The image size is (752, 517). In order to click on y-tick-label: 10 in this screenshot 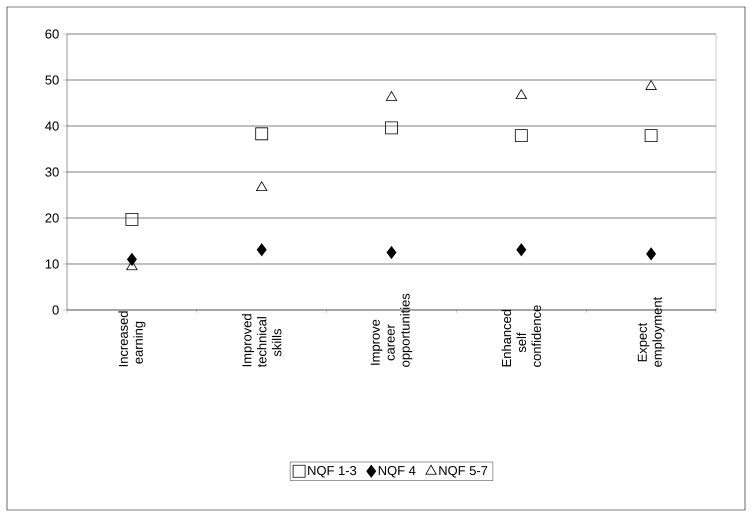, I will do `click(52, 264)`.